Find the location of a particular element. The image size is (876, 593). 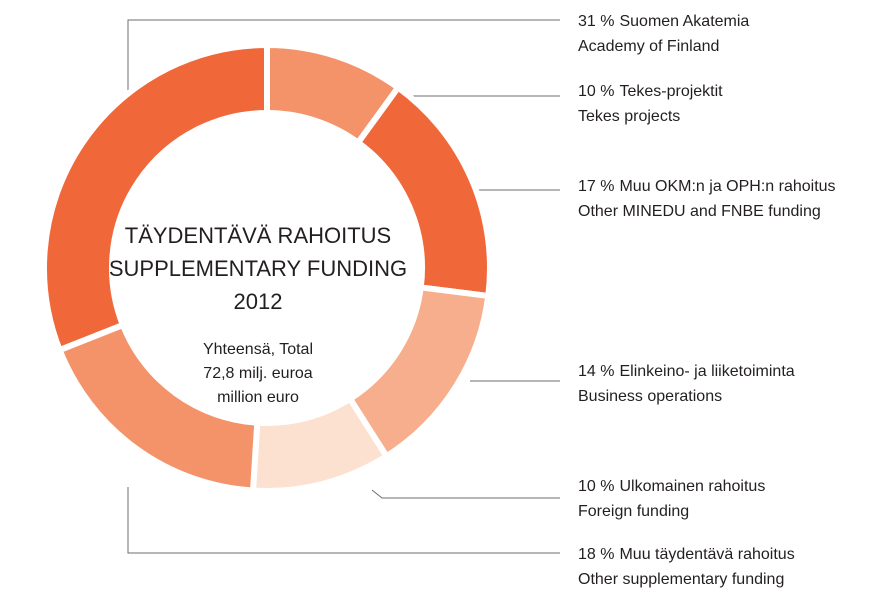

slice-label: 17 % Muu OKM:n ja OPH:n rahoitus is located at coordinates (707, 186).